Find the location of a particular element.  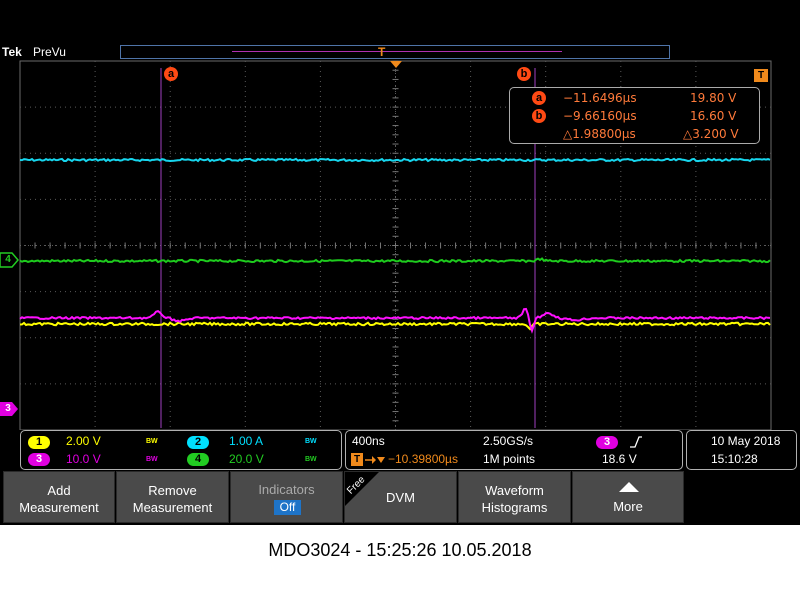

readout-a-badge: a is located at coordinates (539, 98).